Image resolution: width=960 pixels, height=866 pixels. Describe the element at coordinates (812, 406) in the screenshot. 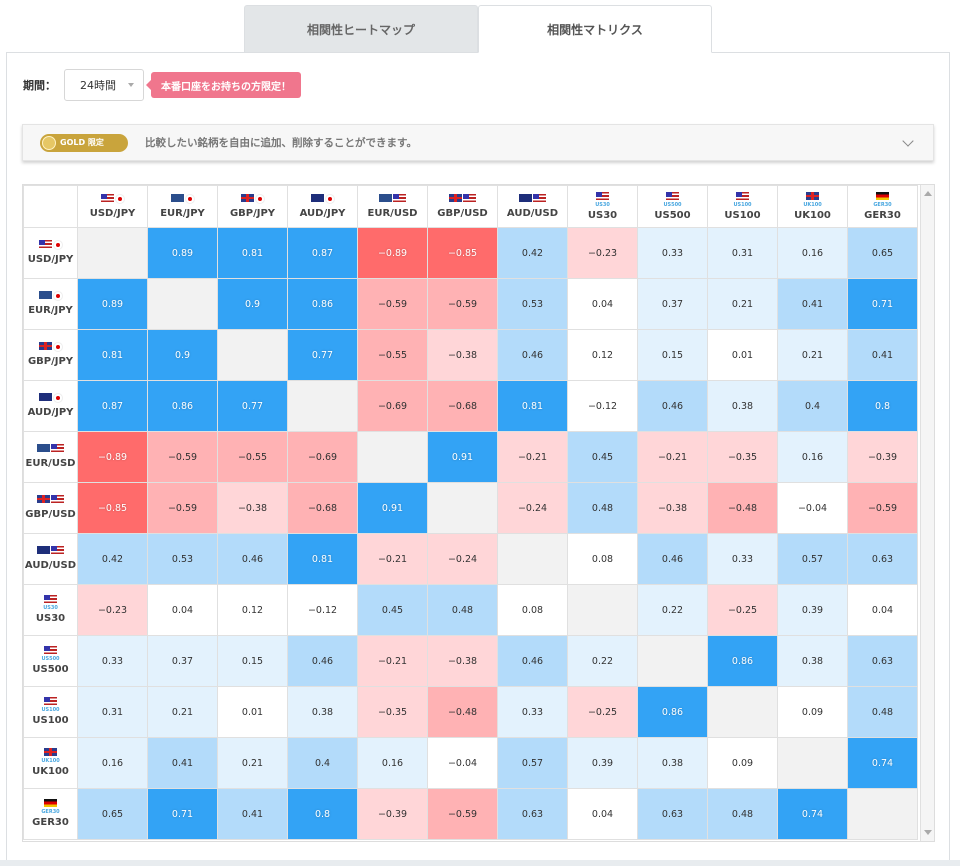

I see `correlation-cell: 0.4` at that location.